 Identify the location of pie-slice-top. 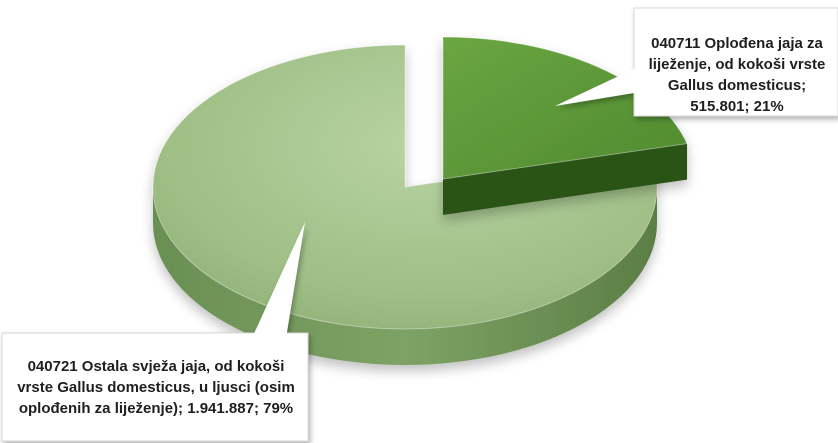
(565, 108).